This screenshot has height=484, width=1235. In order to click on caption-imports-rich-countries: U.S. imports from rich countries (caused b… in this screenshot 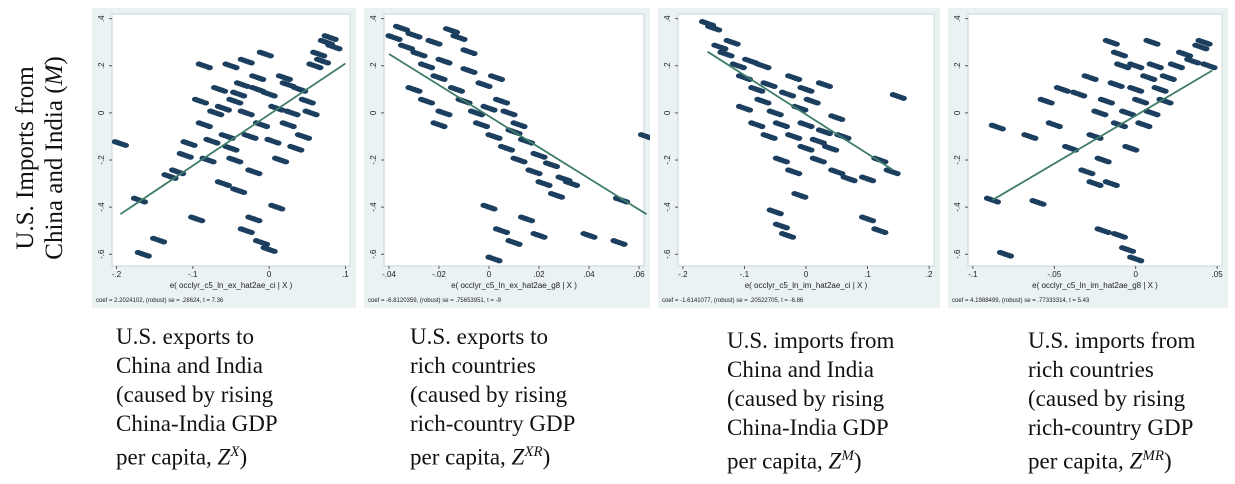, I will do `click(1111, 401)`.